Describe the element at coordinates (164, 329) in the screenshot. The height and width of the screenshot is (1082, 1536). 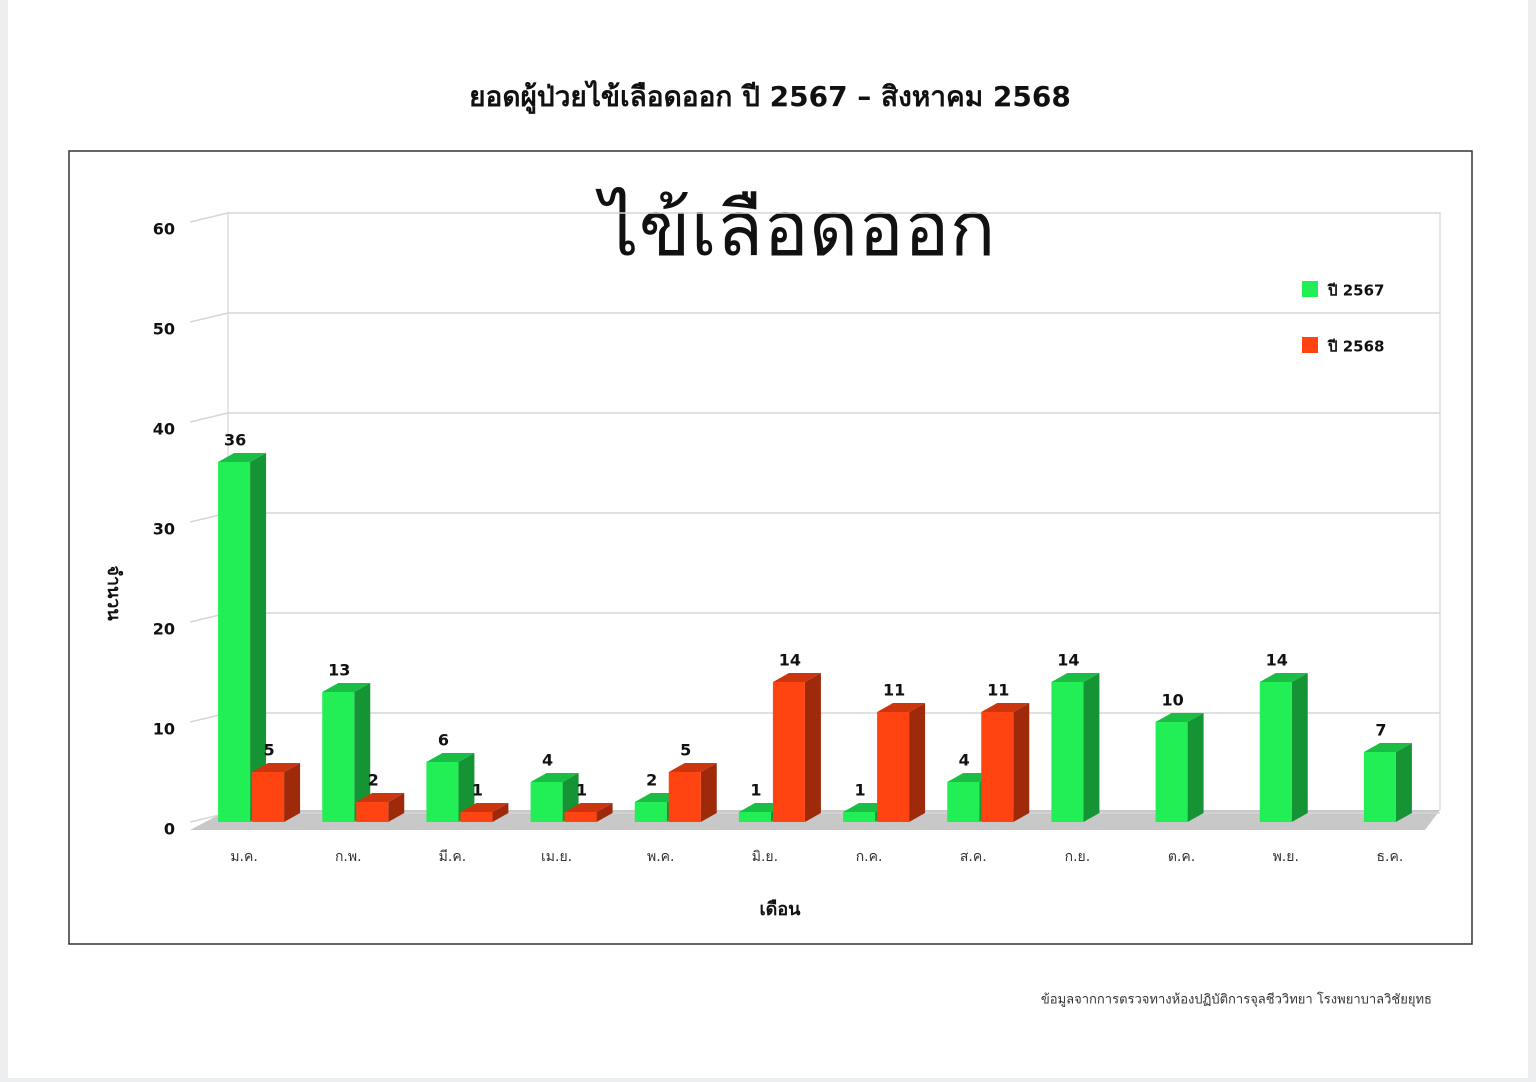
I see `y-tick-label: 50` at that location.